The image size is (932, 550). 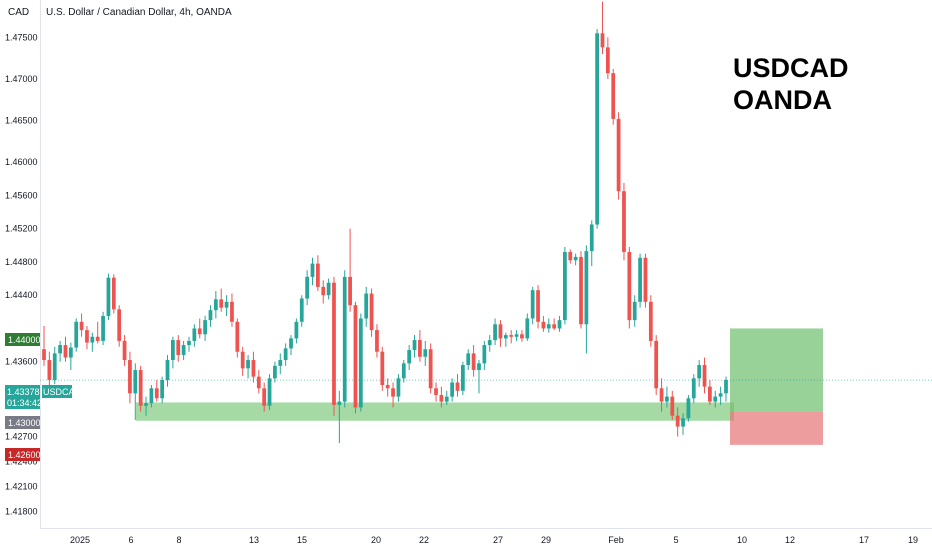 I want to click on currency-label: CAD, so click(x=18, y=12).